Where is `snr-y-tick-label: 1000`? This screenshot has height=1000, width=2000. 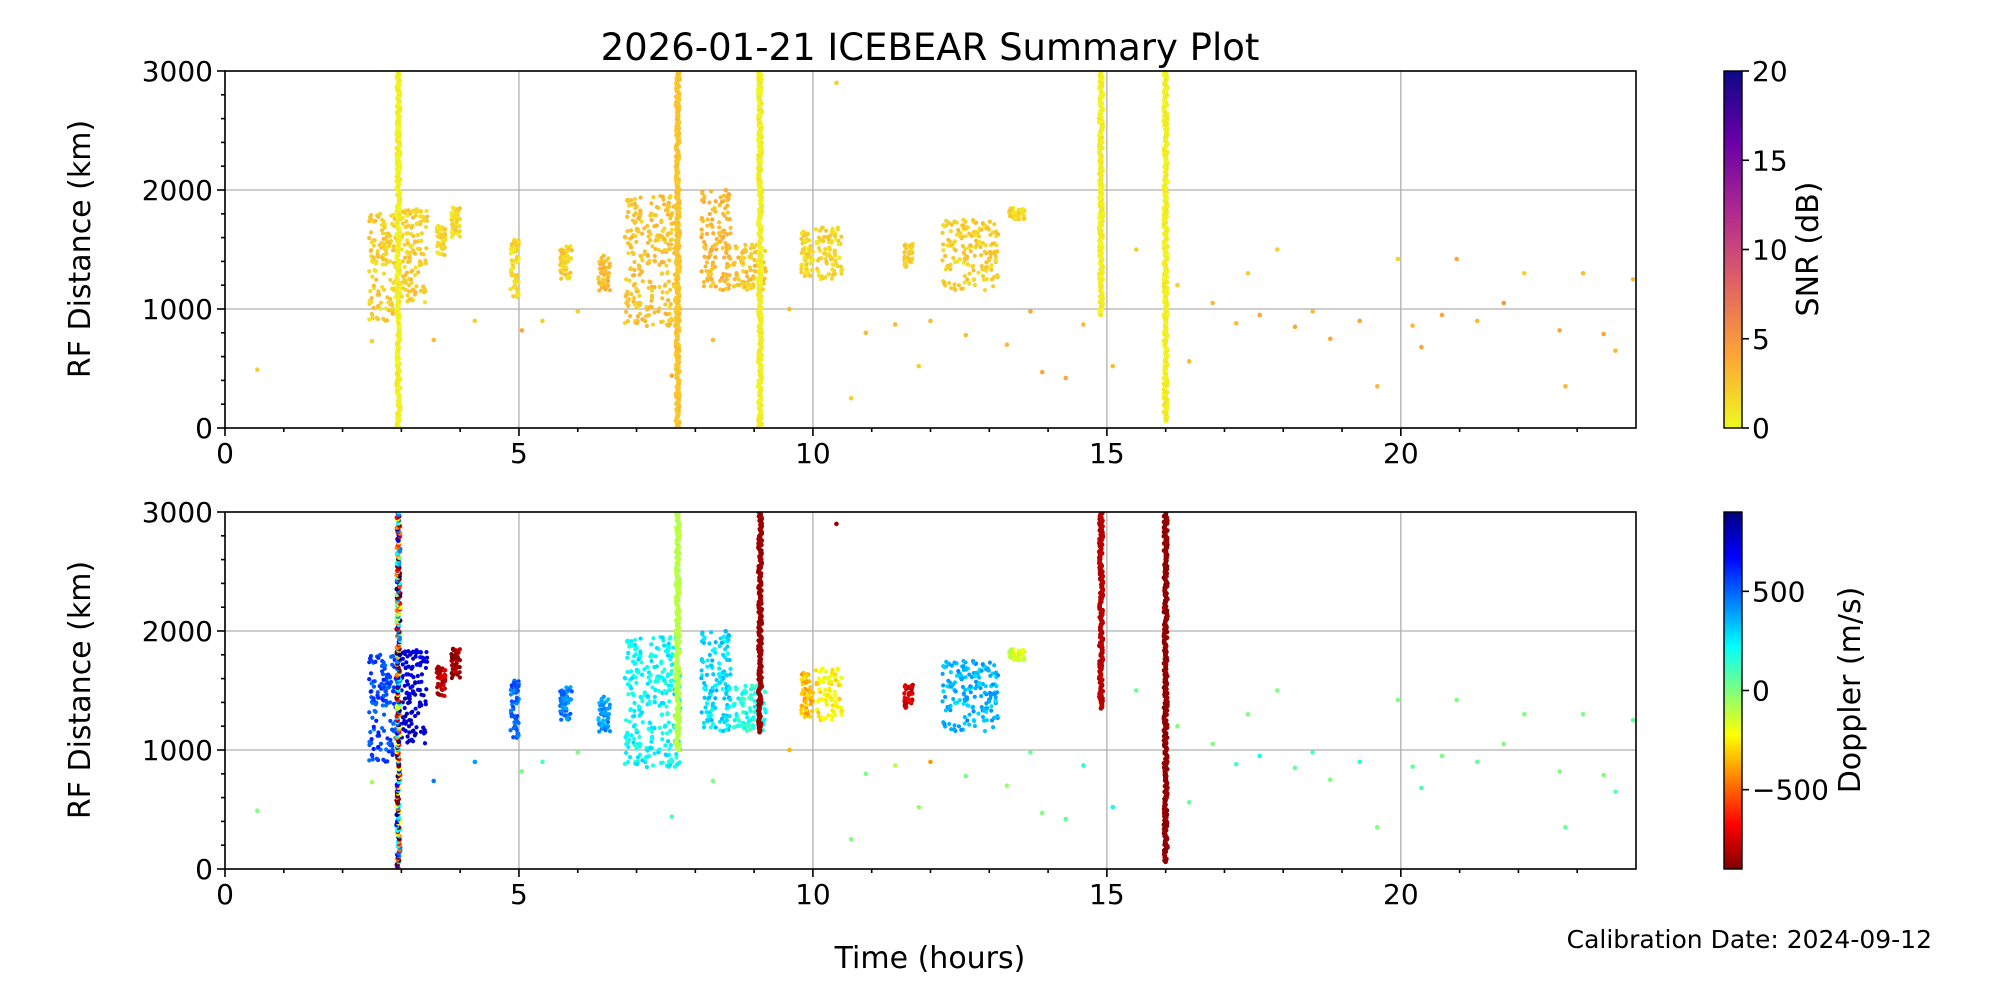
snr-y-tick-label: 1000 is located at coordinates (177, 309).